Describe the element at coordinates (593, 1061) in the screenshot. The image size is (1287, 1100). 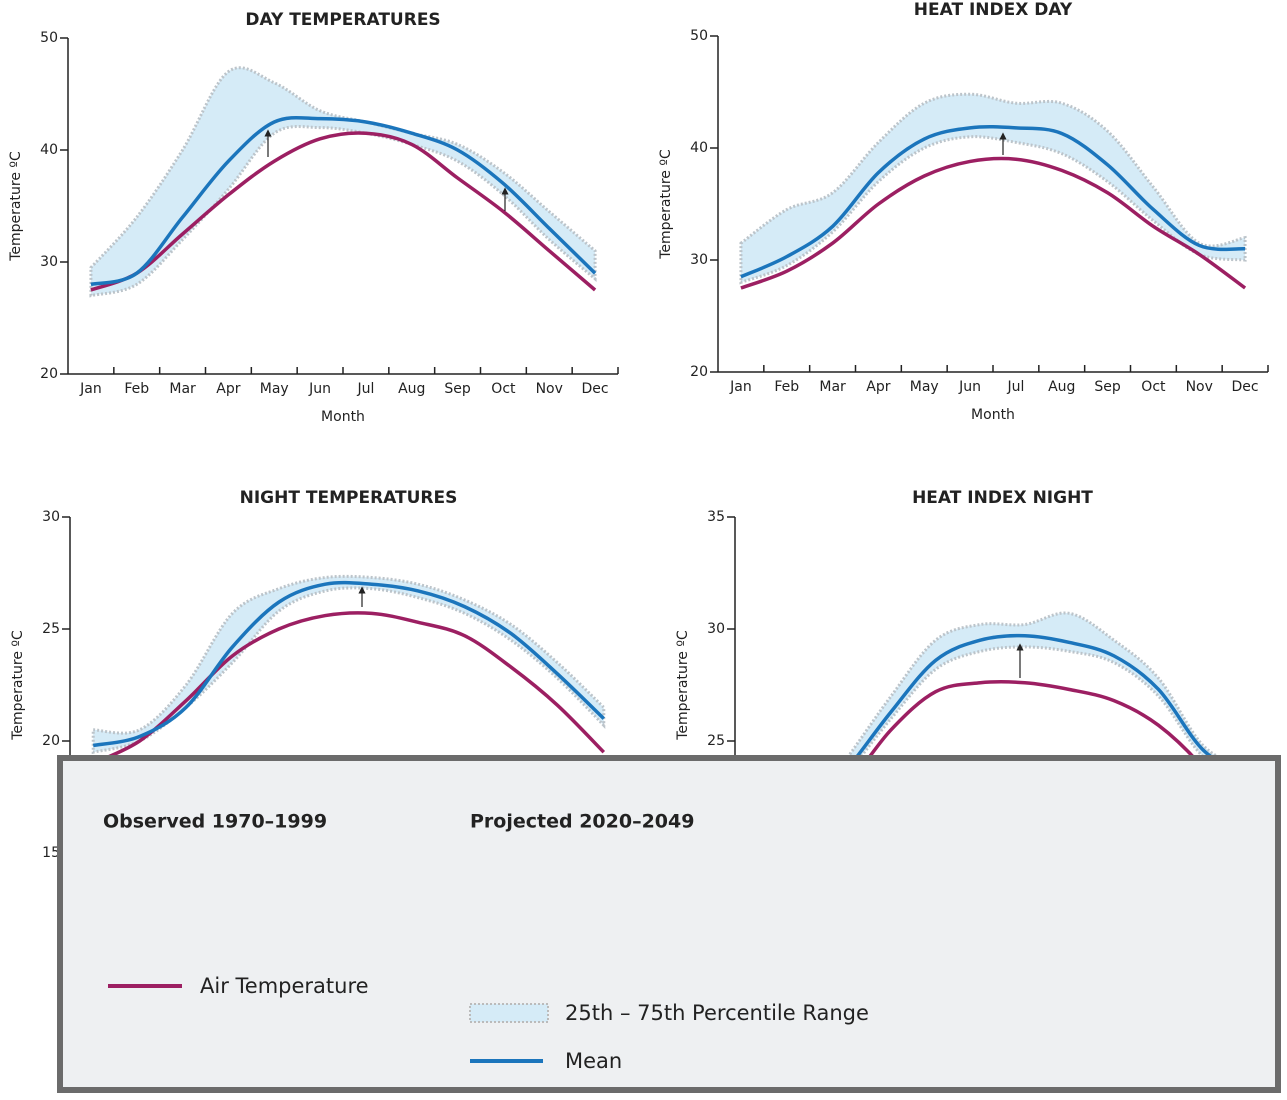
I see `legend-label: Mean` at that location.